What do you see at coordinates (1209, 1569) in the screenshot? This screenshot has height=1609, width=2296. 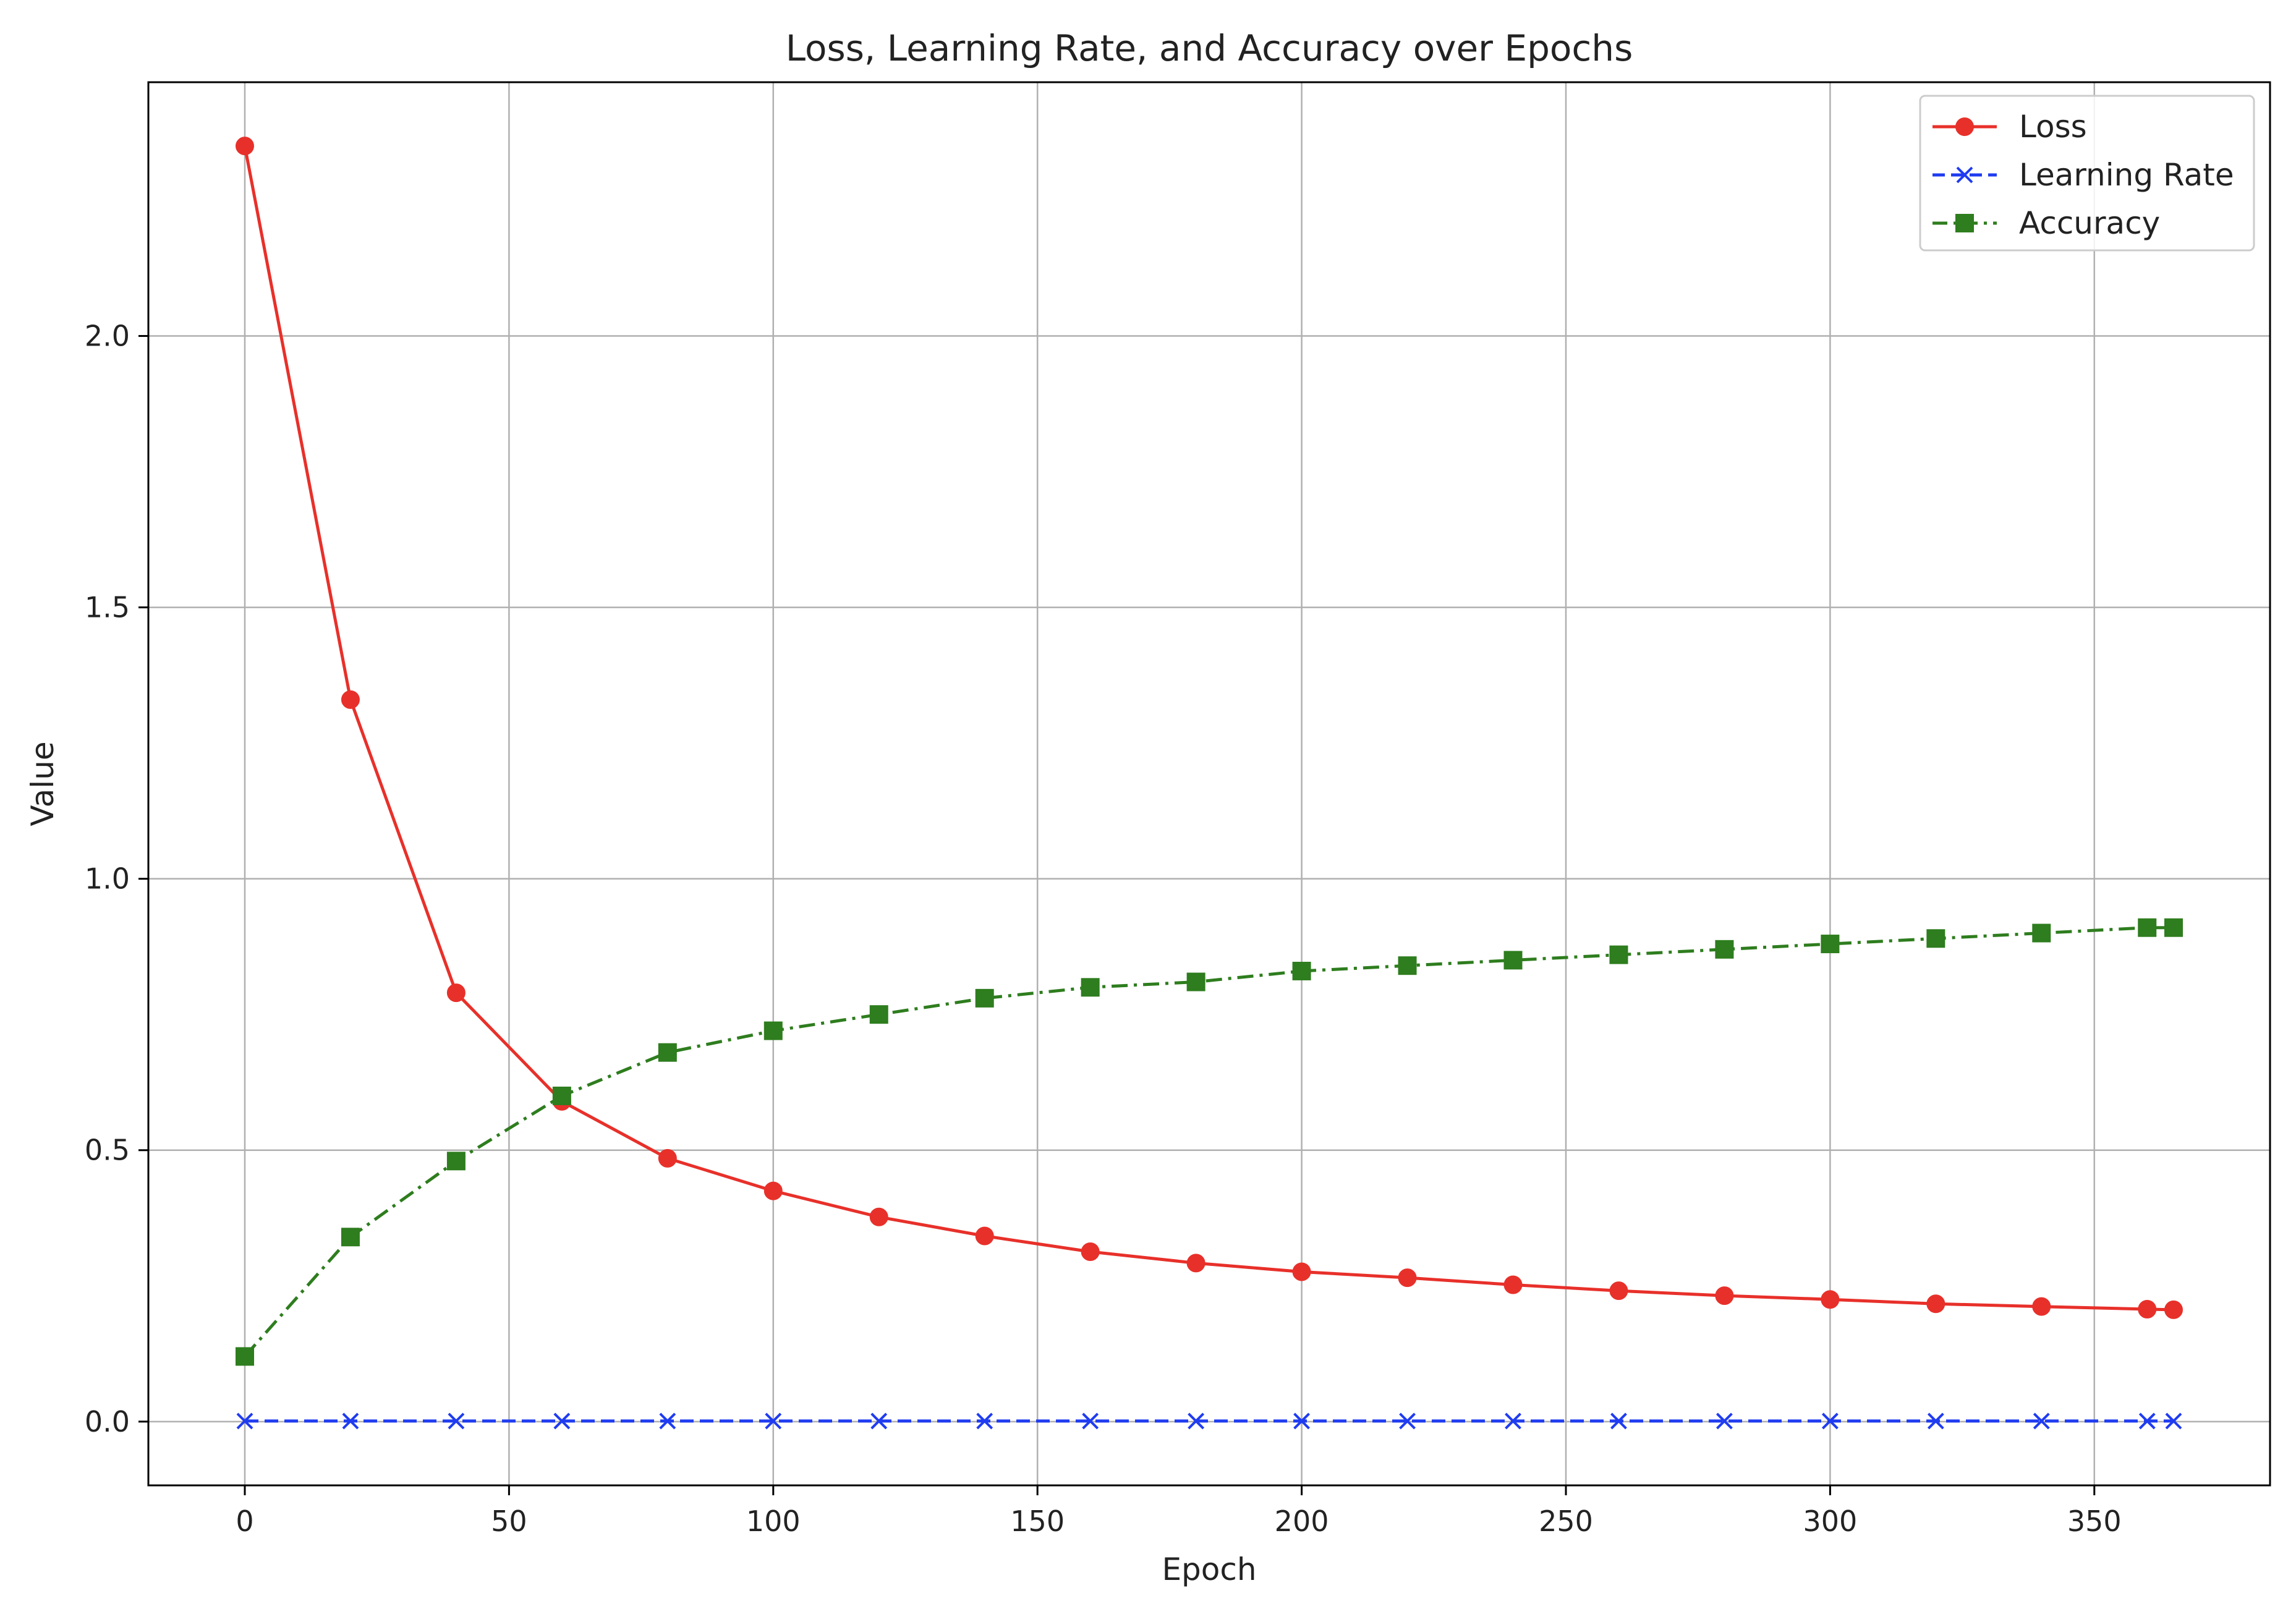 I see `x-axis-label: Epoch` at bounding box center [1209, 1569].